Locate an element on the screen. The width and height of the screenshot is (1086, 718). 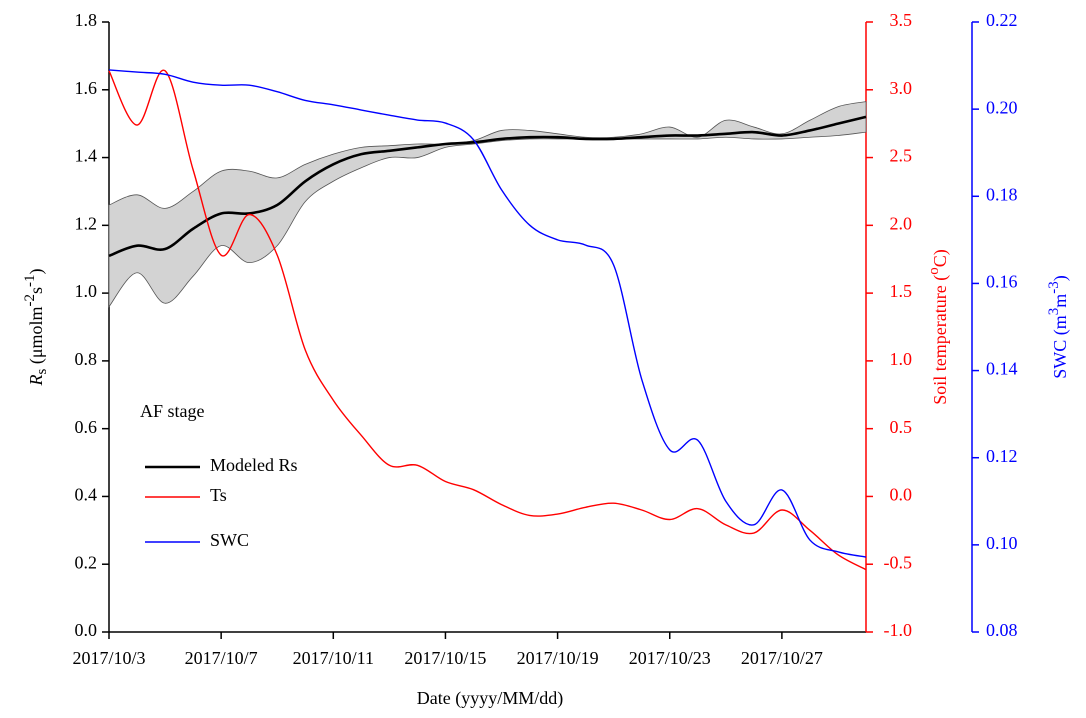
y2-tick-label: 0.5 is located at coordinates (901, 427).